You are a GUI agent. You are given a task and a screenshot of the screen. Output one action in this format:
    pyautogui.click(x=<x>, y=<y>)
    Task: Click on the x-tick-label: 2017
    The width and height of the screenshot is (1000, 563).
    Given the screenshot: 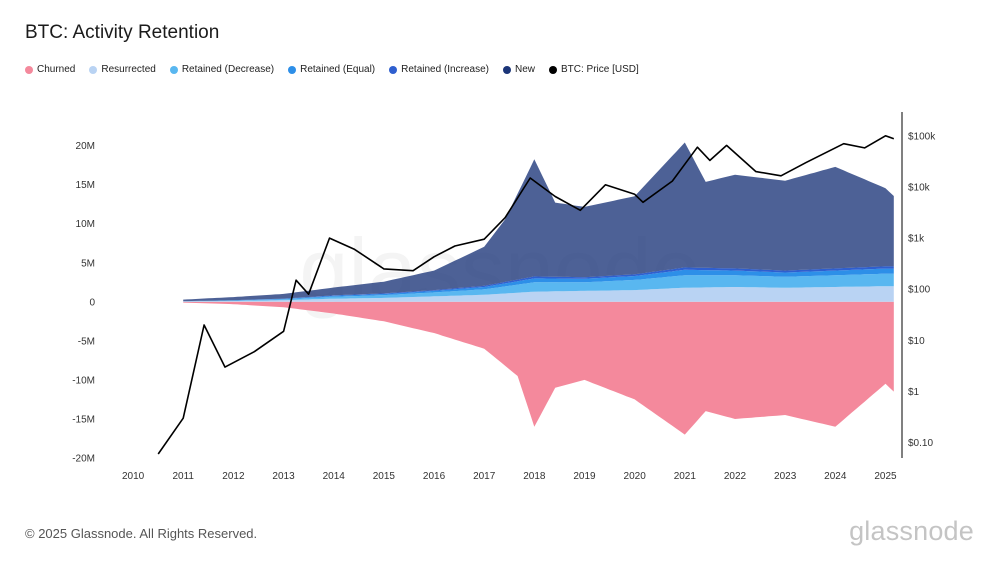 What is the action you would take?
    pyautogui.click(x=484, y=476)
    